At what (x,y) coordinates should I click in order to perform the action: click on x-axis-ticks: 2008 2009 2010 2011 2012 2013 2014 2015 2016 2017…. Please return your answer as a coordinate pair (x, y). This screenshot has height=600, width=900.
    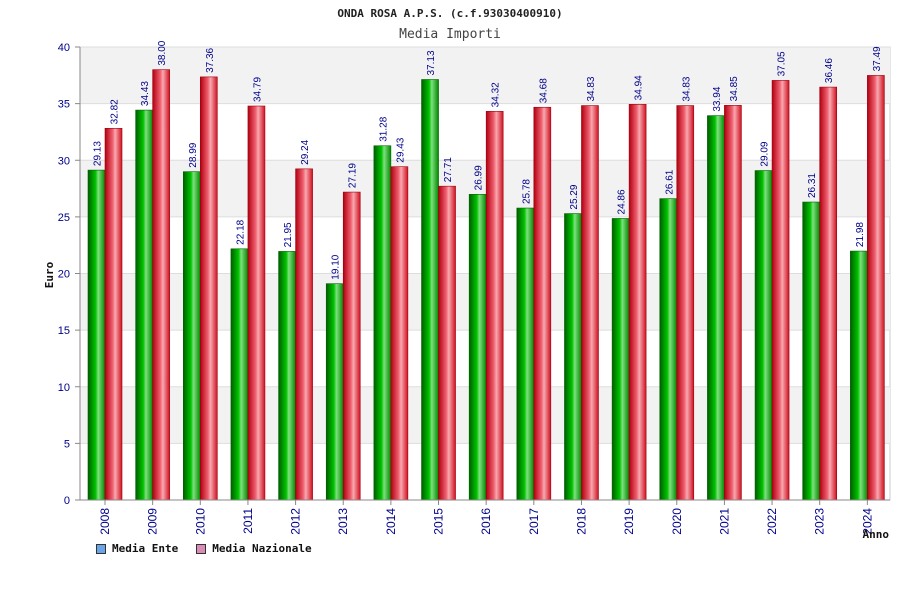
    Looking at the image, I should click on (486, 517).